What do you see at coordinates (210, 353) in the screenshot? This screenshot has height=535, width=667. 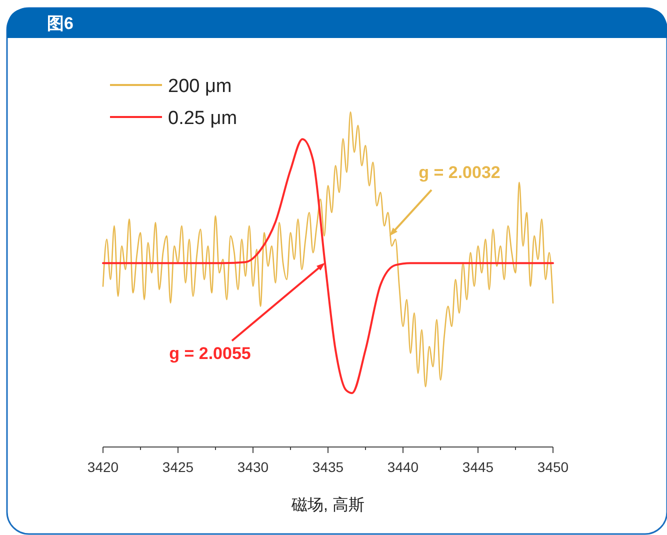 I see `annotation: g = 2.0055` at bounding box center [210, 353].